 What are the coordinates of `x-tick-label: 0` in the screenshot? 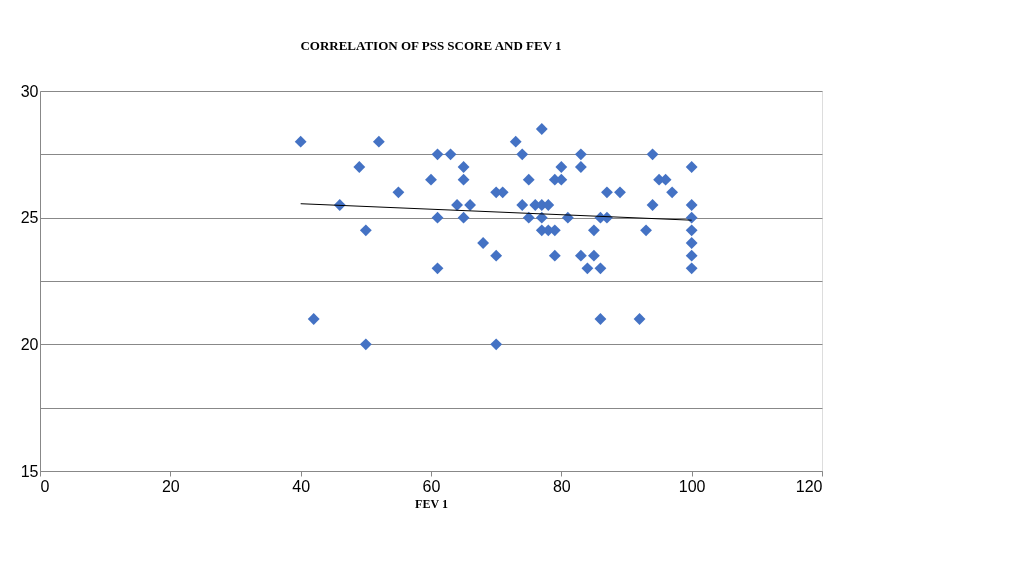 It's located at (45, 486).